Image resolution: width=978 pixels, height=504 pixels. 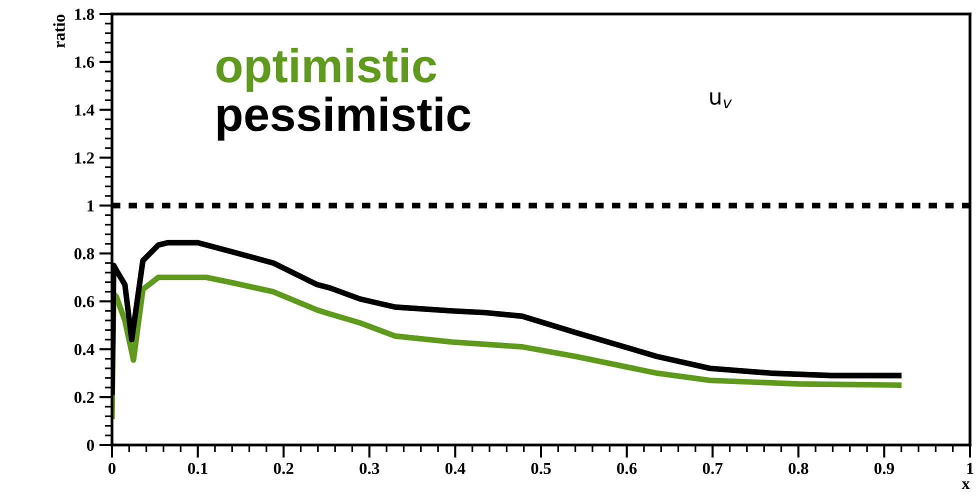 I want to click on x-tick-label: 0.8, so click(x=798, y=468).